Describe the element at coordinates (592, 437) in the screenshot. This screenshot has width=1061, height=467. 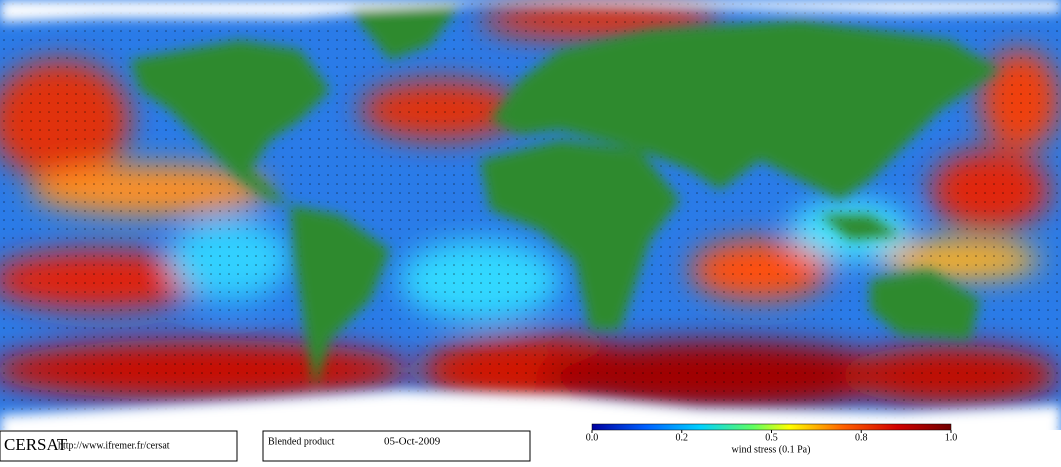
I see `colorbar-tick-label: 0.0` at that location.